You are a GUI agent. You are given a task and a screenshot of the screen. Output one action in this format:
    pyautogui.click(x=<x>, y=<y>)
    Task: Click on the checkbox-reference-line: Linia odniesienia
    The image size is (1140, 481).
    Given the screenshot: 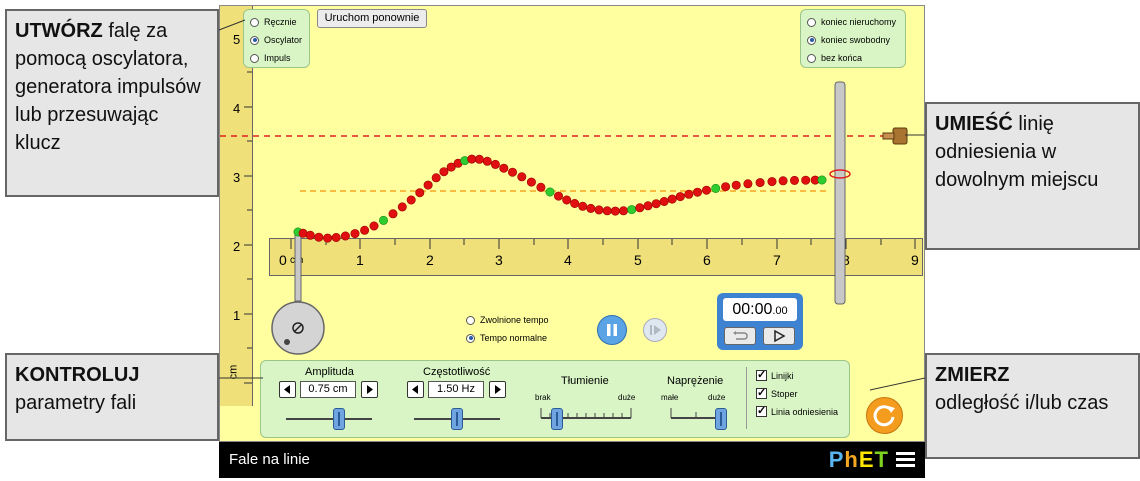 What is the action you would take?
    pyautogui.click(x=797, y=410)
    